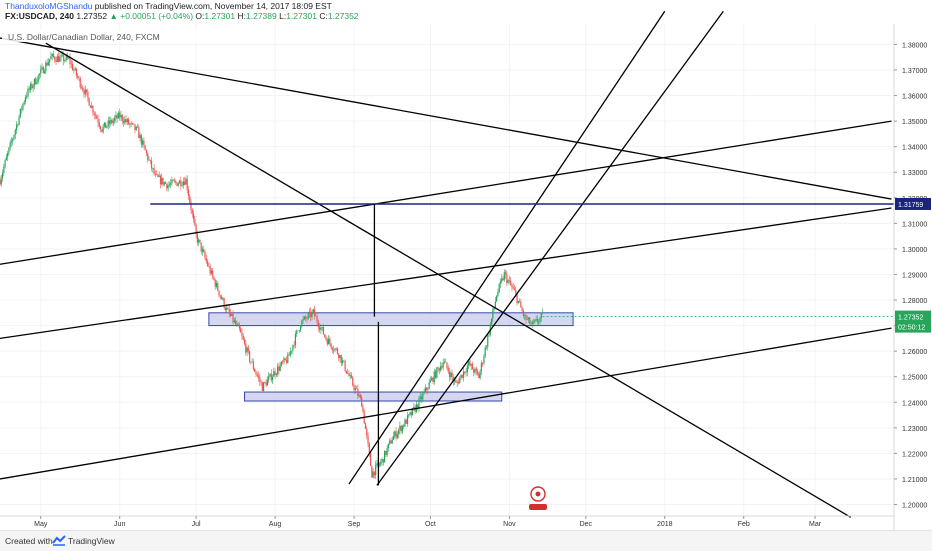 This screenshot has height=551, width=932. What do you see at coordinates (914, 250) in the screenshot?
I see `price-tick-label: 1.30000` at bounding box center [914, 250].